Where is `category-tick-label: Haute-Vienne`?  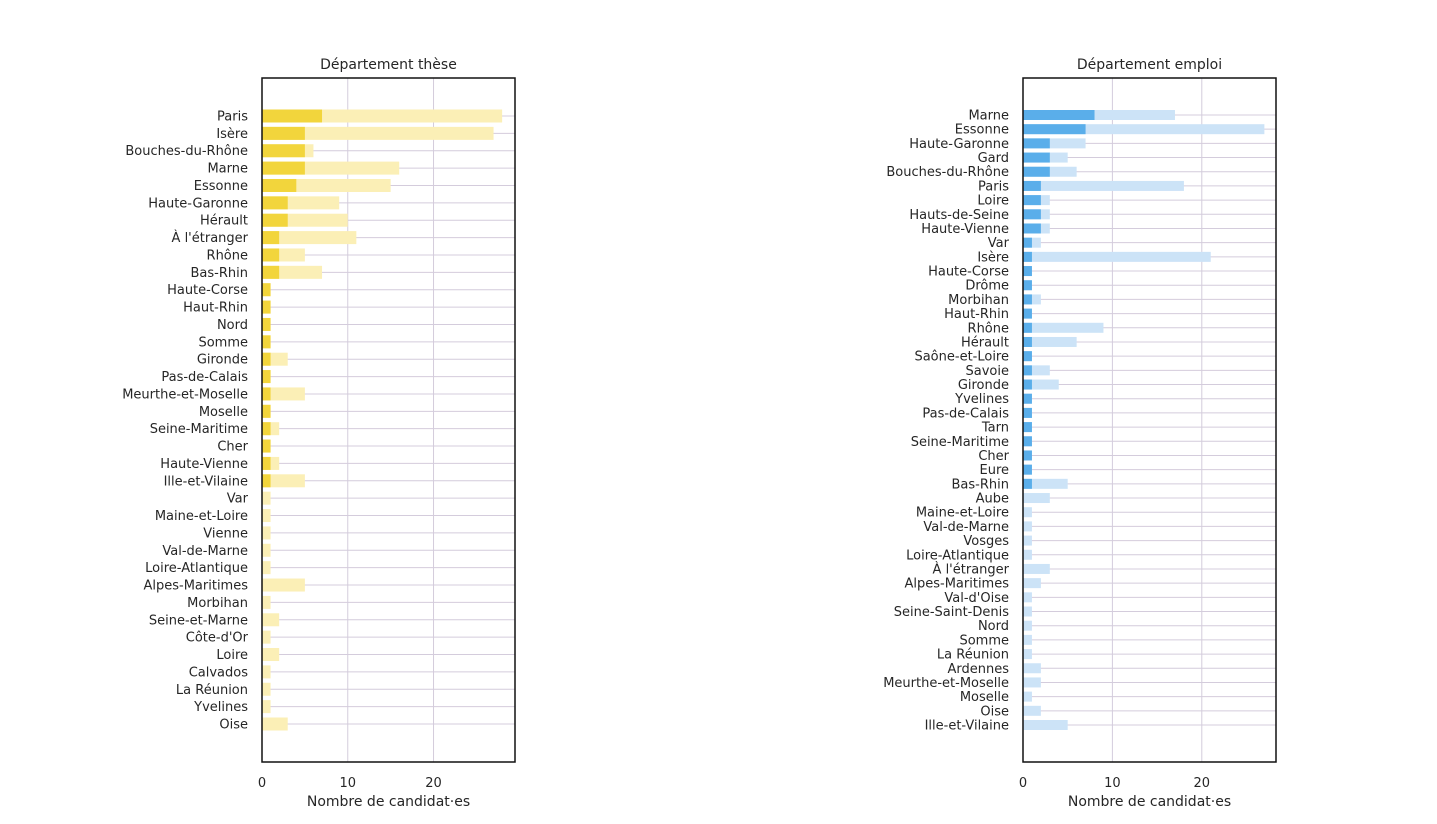 category-tick-label: Haute-Vienne is located at coordinates (204, 464).